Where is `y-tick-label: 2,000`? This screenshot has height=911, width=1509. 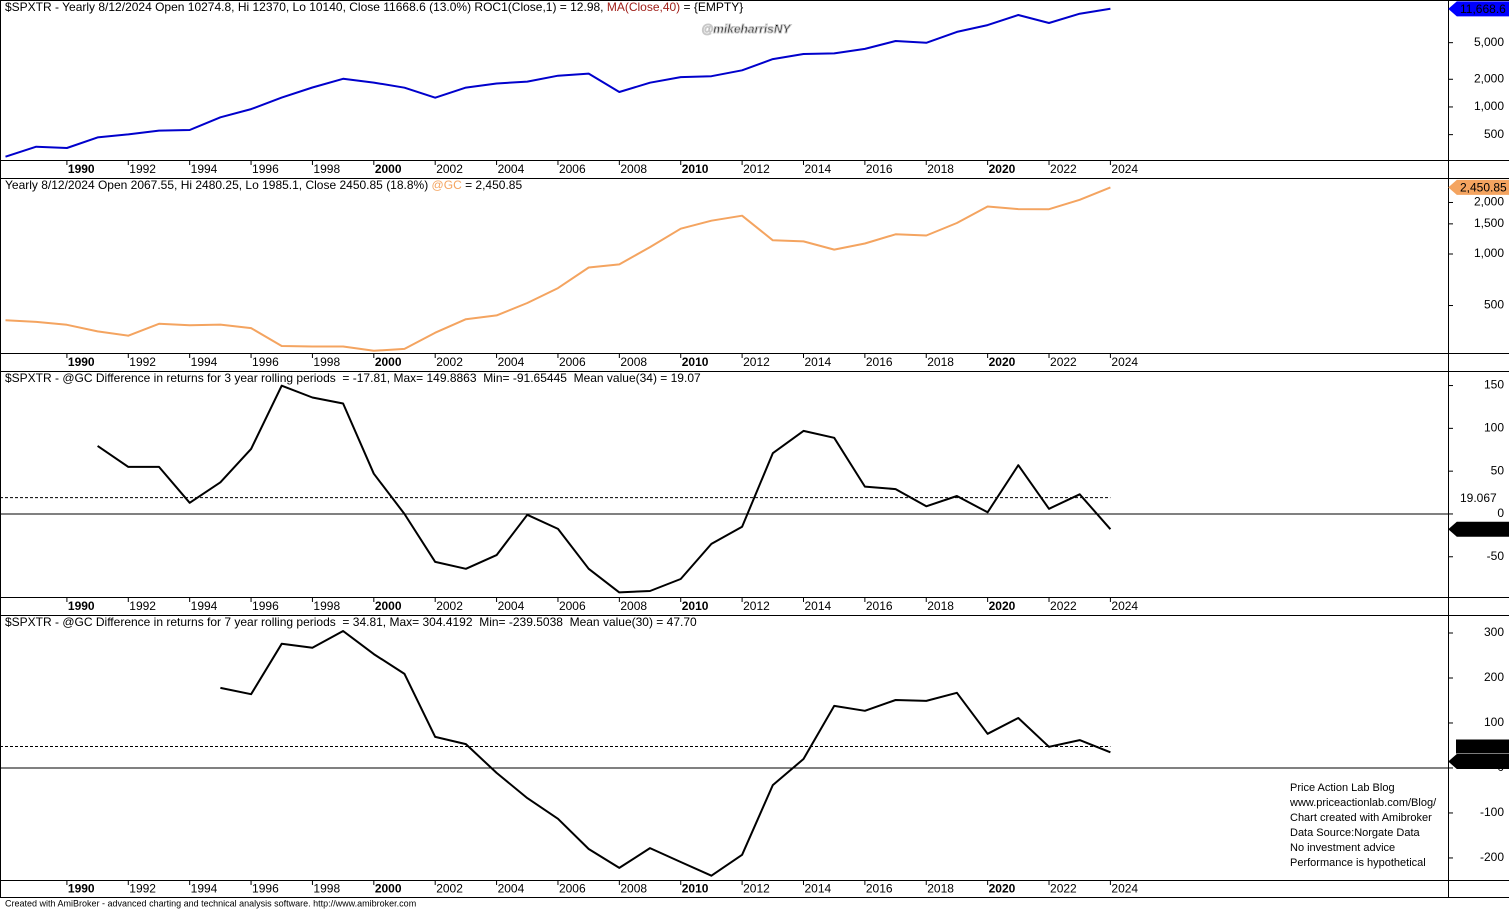 y-tick-label: 2,000 is located at coordinates (1489, 78).